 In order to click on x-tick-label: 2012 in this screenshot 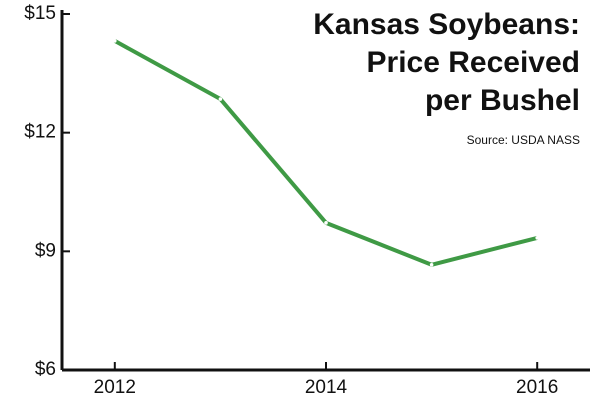, I will do `click(115, 387)`.